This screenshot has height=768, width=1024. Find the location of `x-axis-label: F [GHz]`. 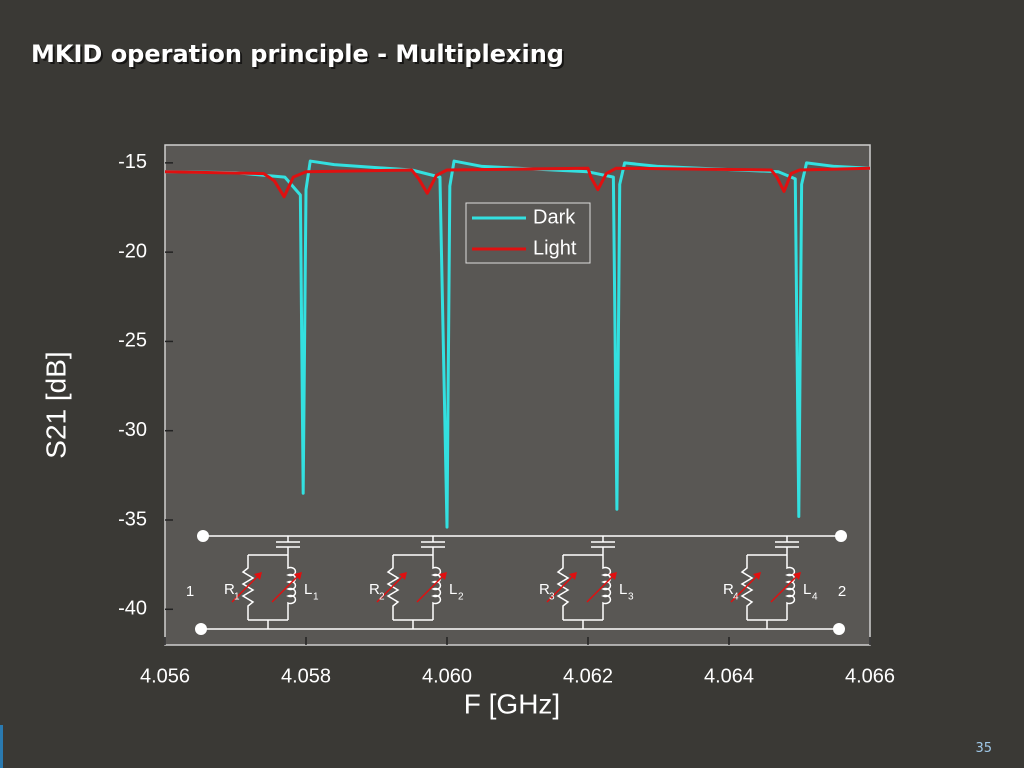

x-axis-label: F [GHz] is located at coordinates (512, 703).